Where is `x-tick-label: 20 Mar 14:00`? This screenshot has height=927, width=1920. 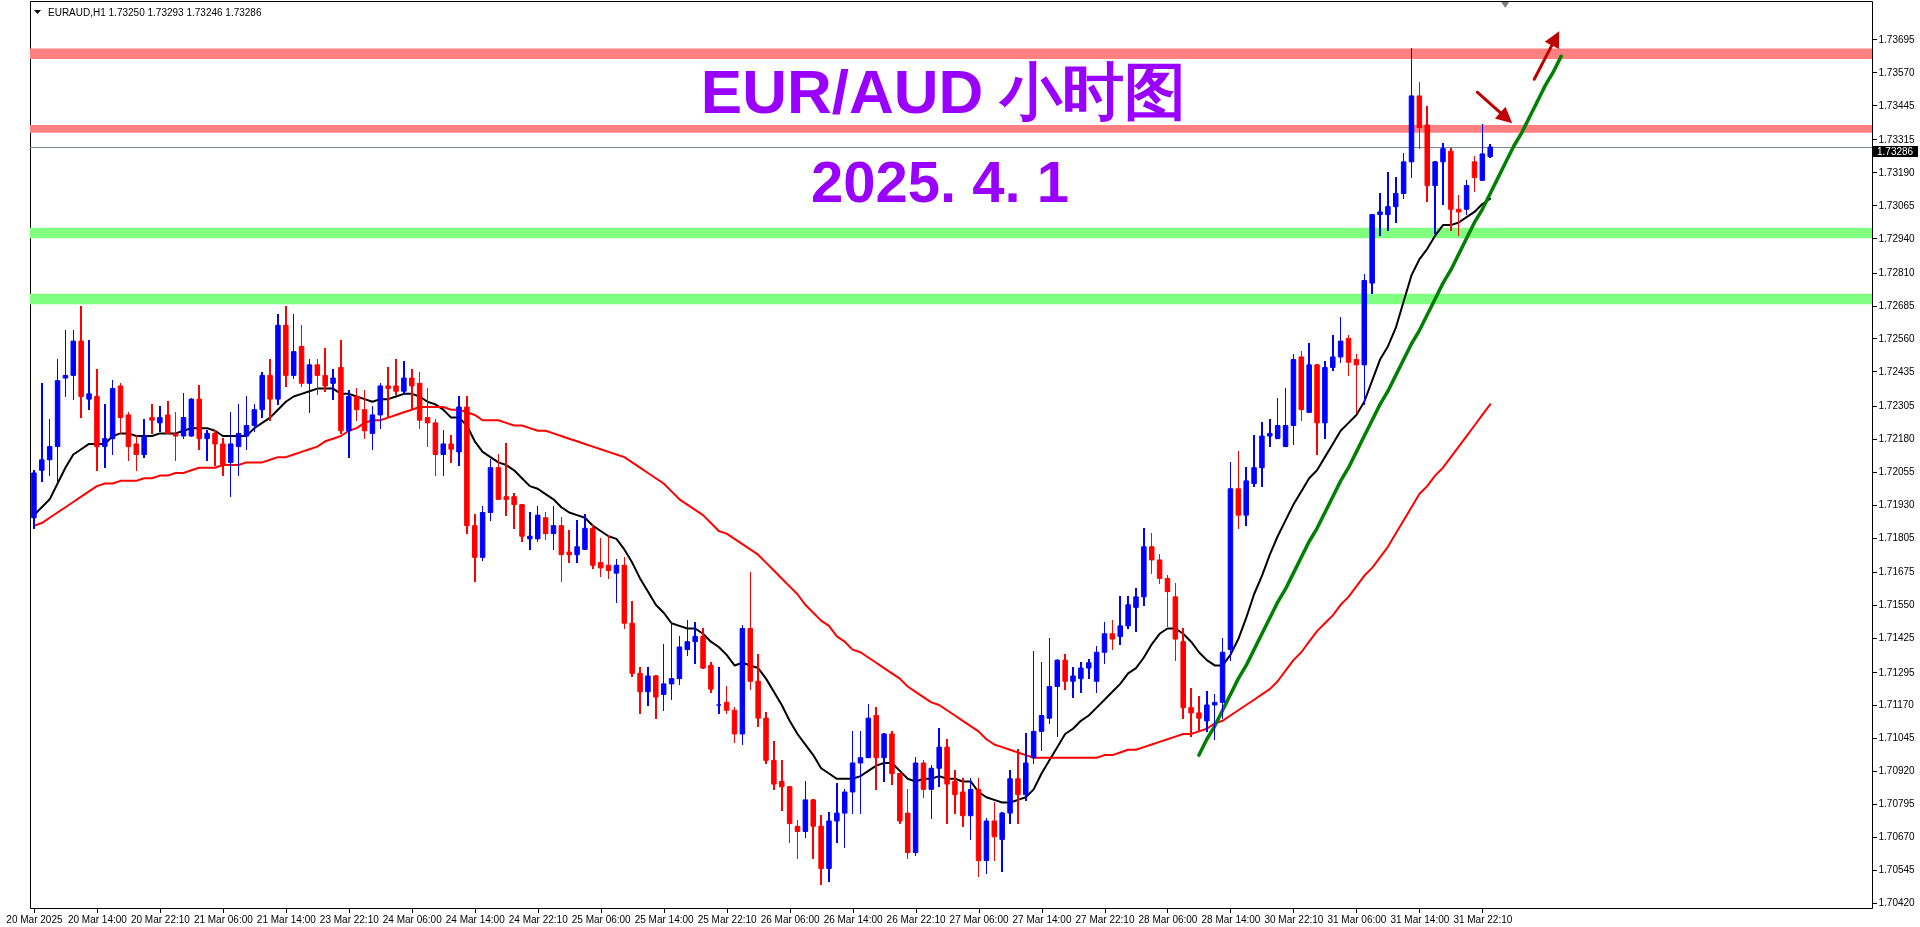 x-tick-label: 20 Mar 14:00 is located at coordinates (97, 919).